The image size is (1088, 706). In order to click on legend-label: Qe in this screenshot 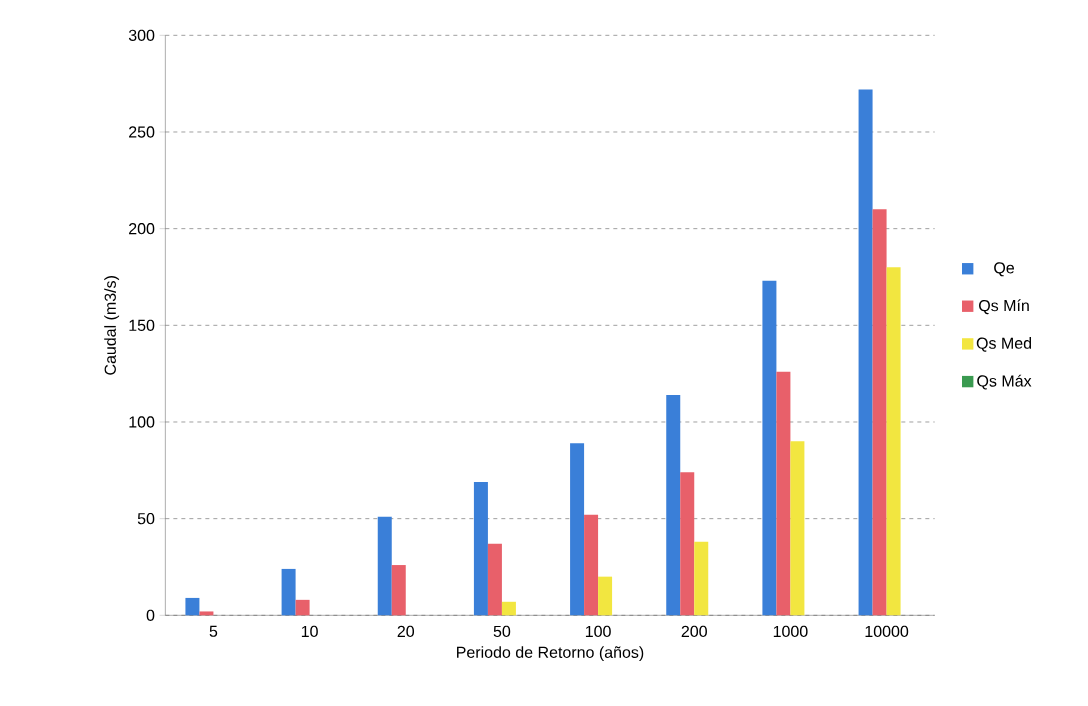, I will do `click(1004, 269)`.